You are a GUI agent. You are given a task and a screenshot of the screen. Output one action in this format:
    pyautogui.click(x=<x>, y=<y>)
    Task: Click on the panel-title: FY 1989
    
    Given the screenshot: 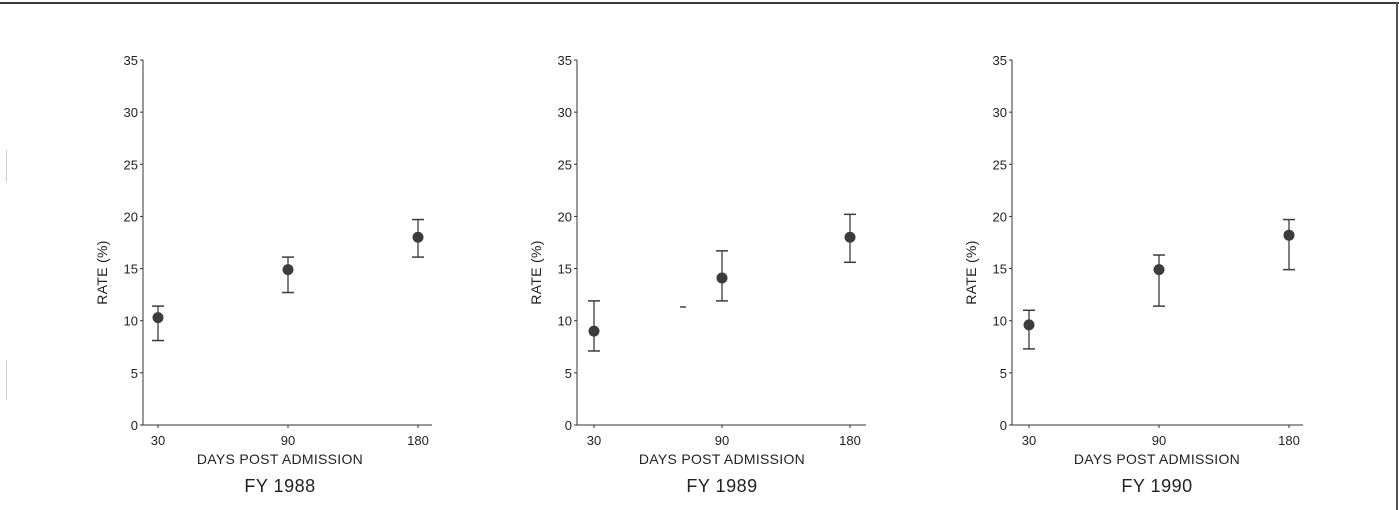 What is the action you would take?
    pyautogui.click(x=721, y=486)
    